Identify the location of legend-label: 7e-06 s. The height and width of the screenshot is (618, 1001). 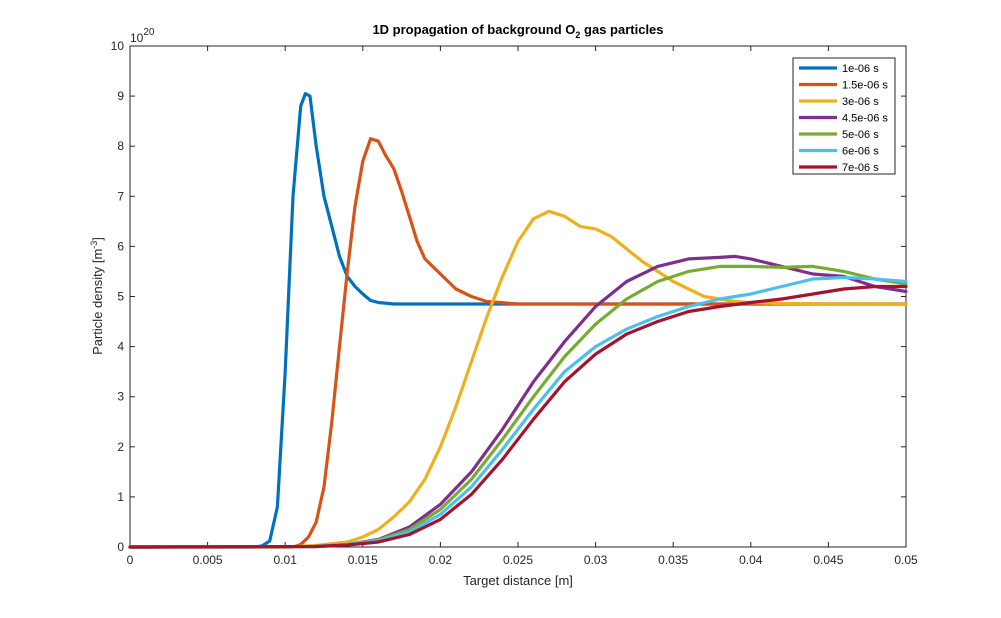
(860, 168).